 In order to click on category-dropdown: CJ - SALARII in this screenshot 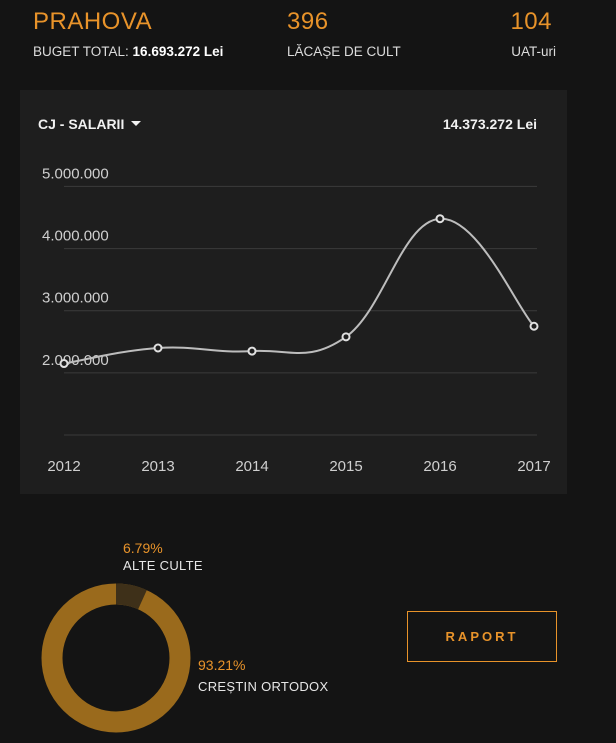, I will do `click(90, 124)`.